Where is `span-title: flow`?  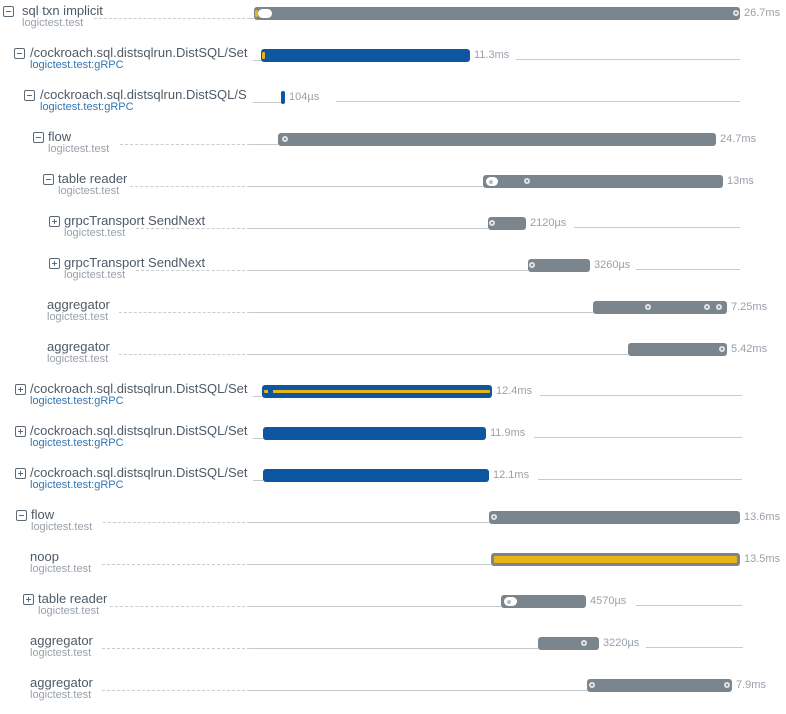 span-title: flow is located at coordinates (43, 515).